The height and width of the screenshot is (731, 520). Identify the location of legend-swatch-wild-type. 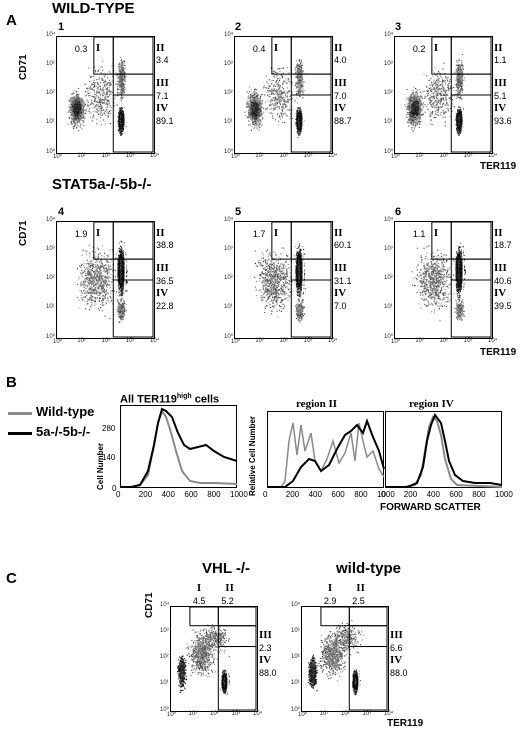
(20, 413).